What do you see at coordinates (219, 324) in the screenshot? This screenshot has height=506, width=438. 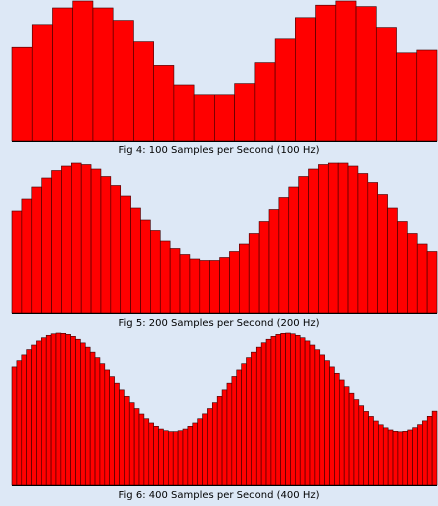 I see `chart-caption-fig5: Fig 5: 200 Samples per Second (200 Hz)` at bounding box center [219, 324].